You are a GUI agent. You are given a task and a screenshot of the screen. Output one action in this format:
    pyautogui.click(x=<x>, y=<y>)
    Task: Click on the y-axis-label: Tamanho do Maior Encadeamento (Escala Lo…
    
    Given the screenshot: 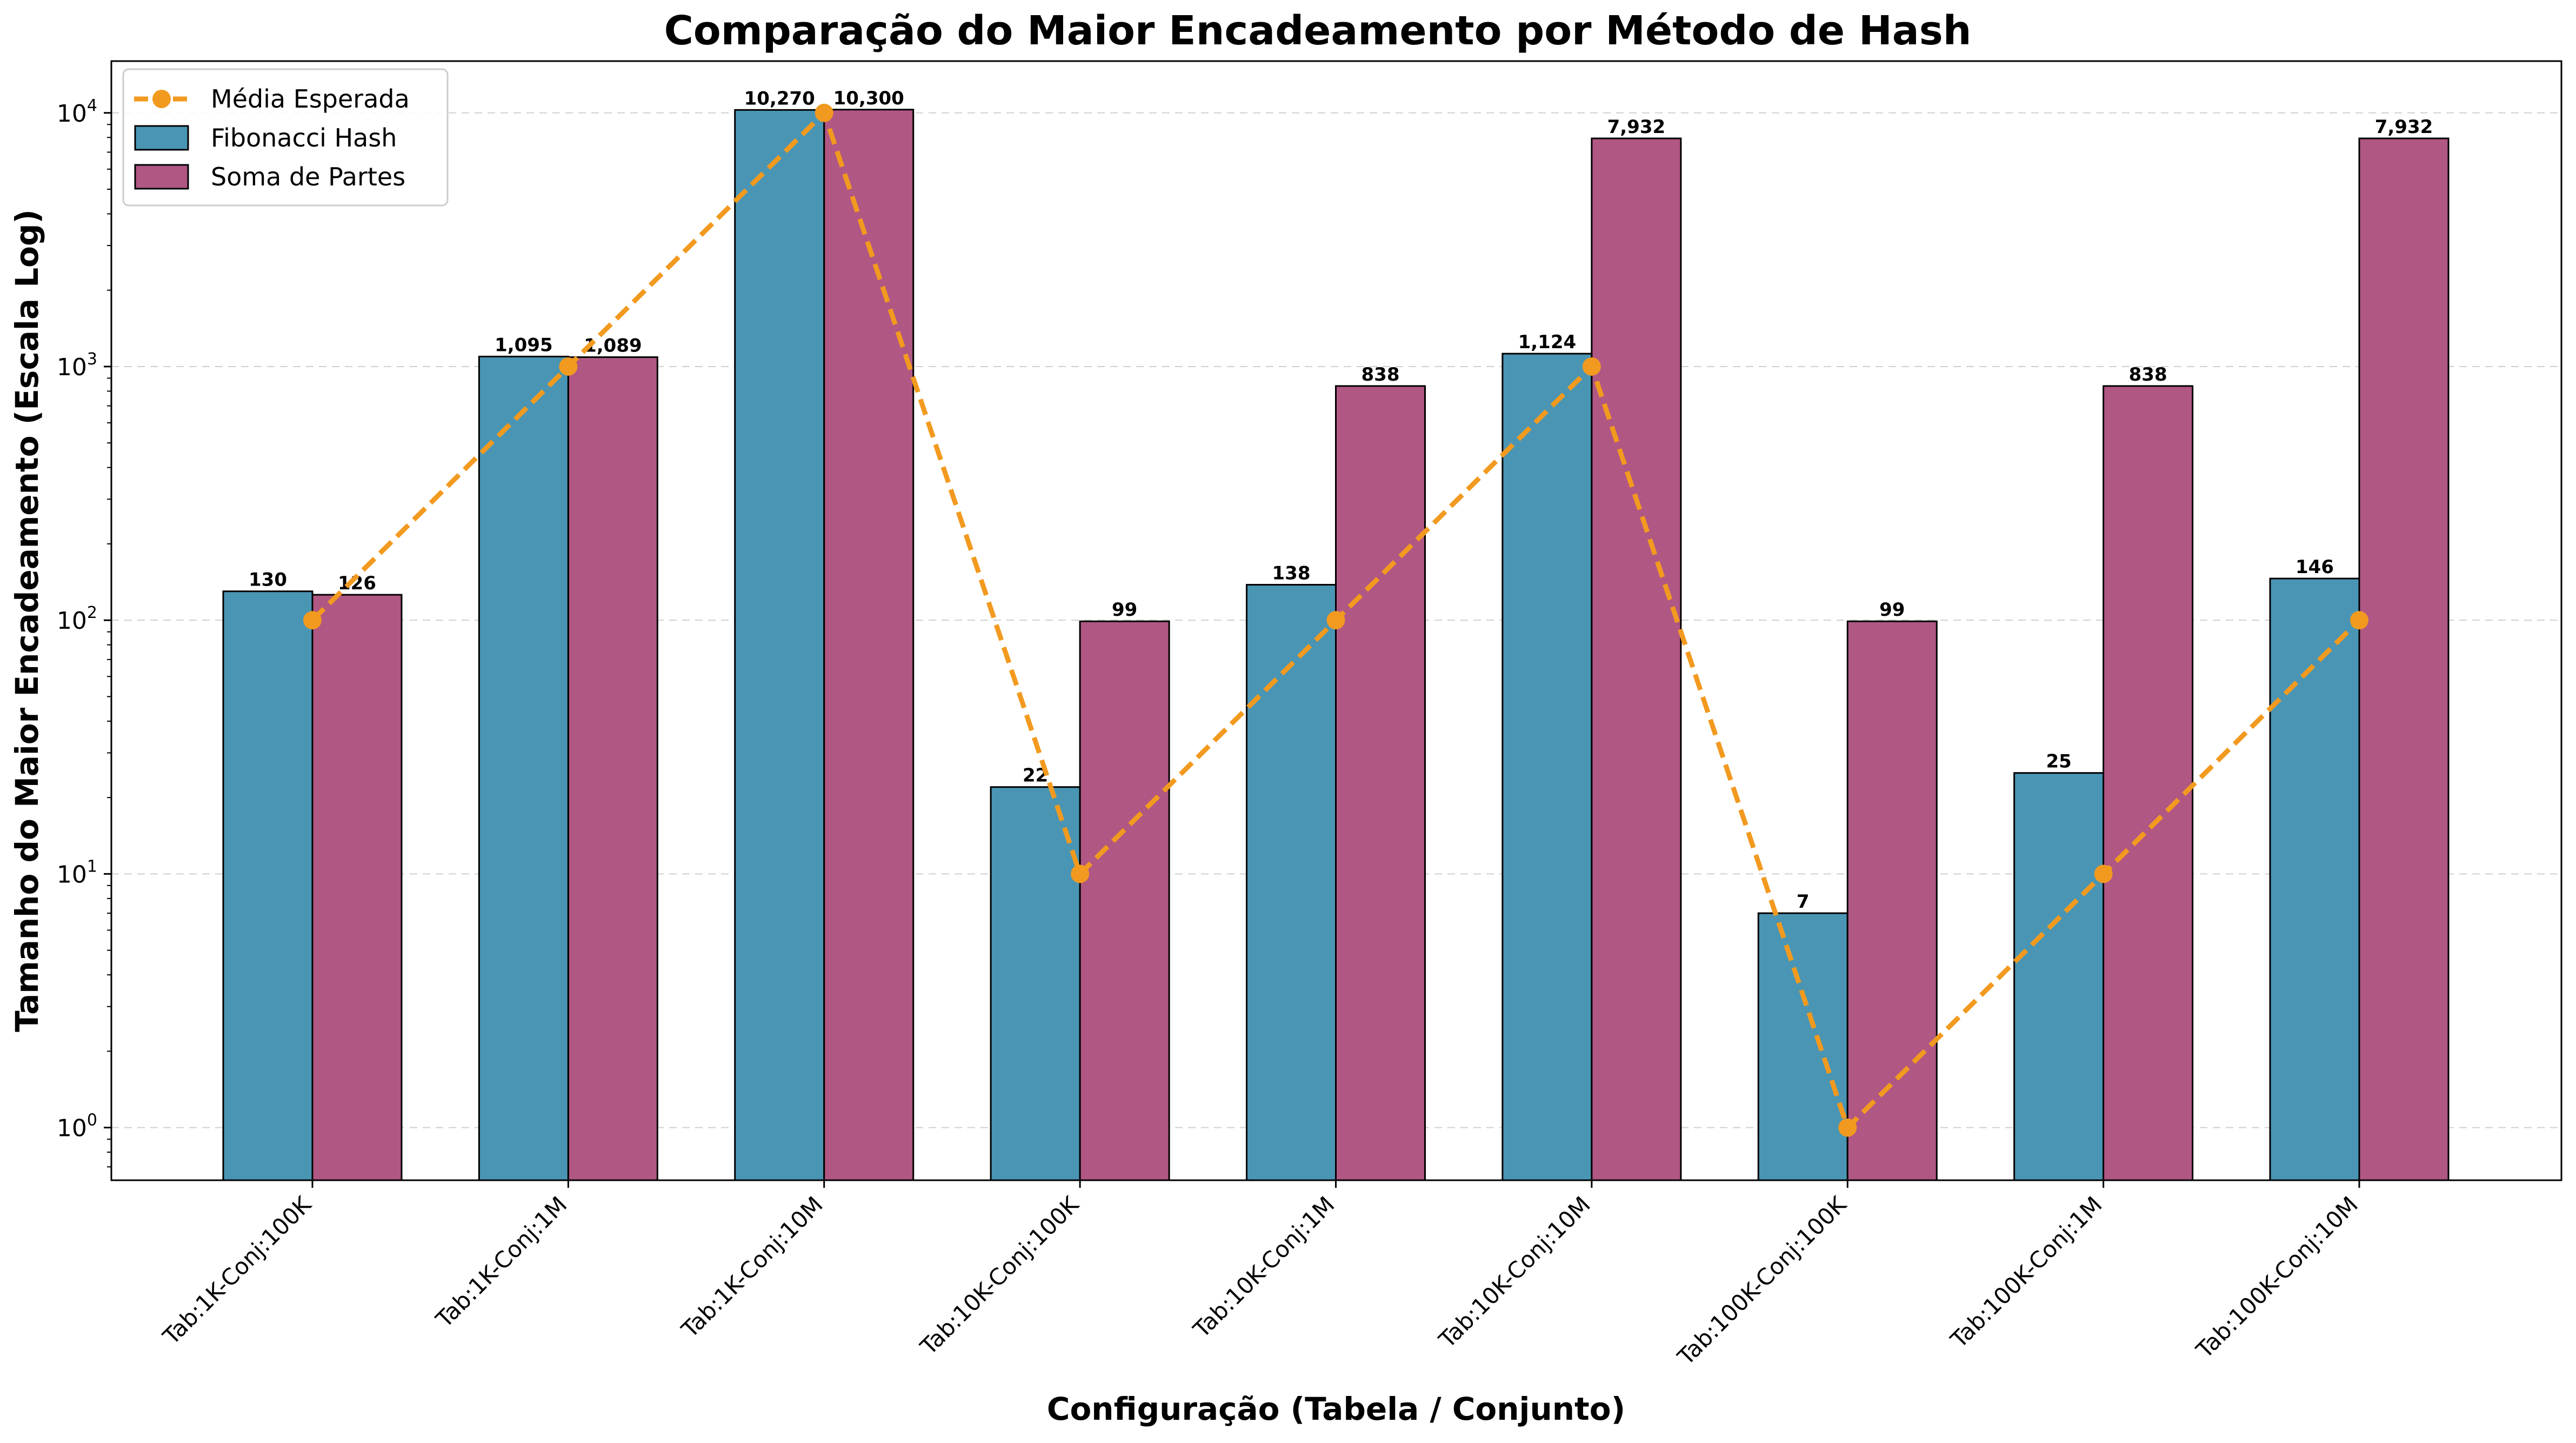 What is the action you would take?
    pyautogui.click(x=27, y=620)
    